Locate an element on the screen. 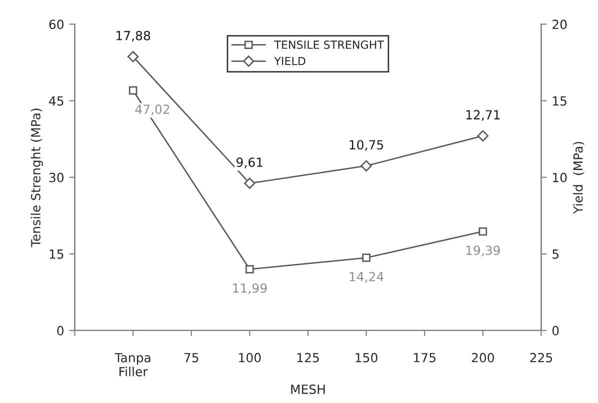  y-tick-label: 45 is located at coordinates (56, 101).